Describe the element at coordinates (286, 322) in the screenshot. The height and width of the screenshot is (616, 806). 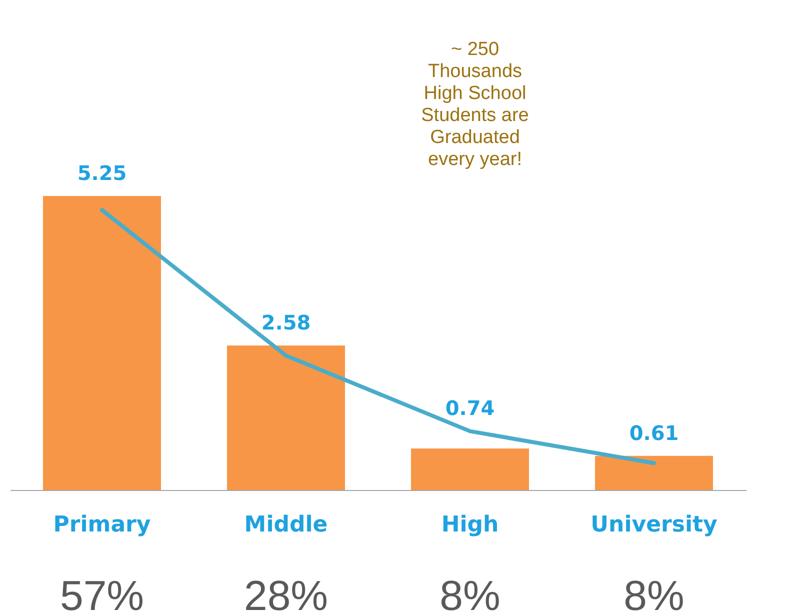
I see `data-label: 2.58` at that location.